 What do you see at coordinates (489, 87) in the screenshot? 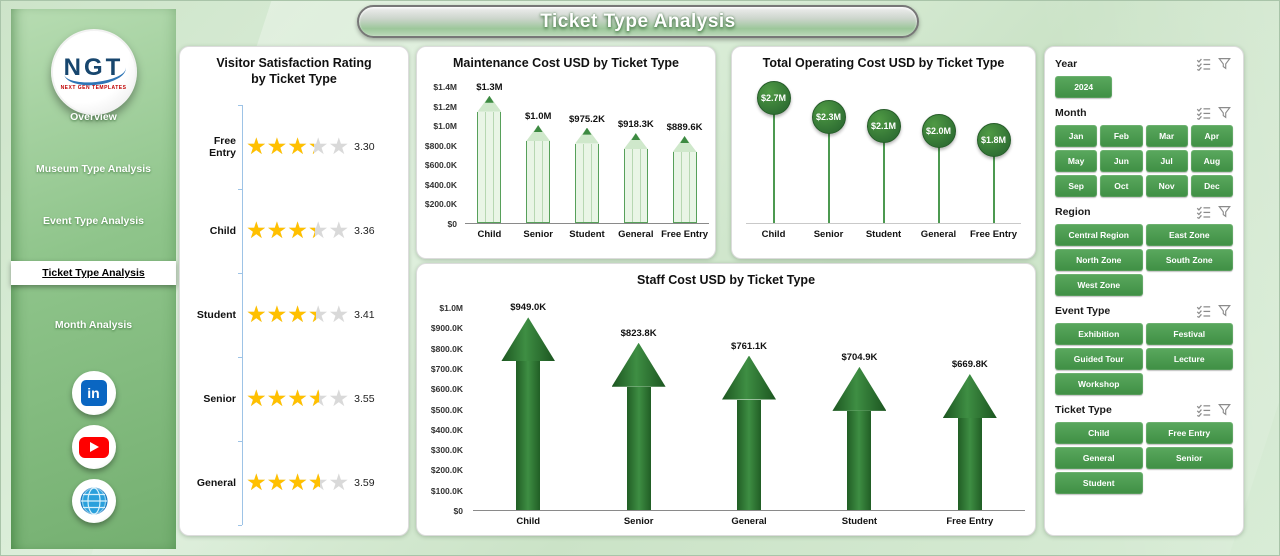
I see `value-label: $1.3M` at bounding box center [489, 87].